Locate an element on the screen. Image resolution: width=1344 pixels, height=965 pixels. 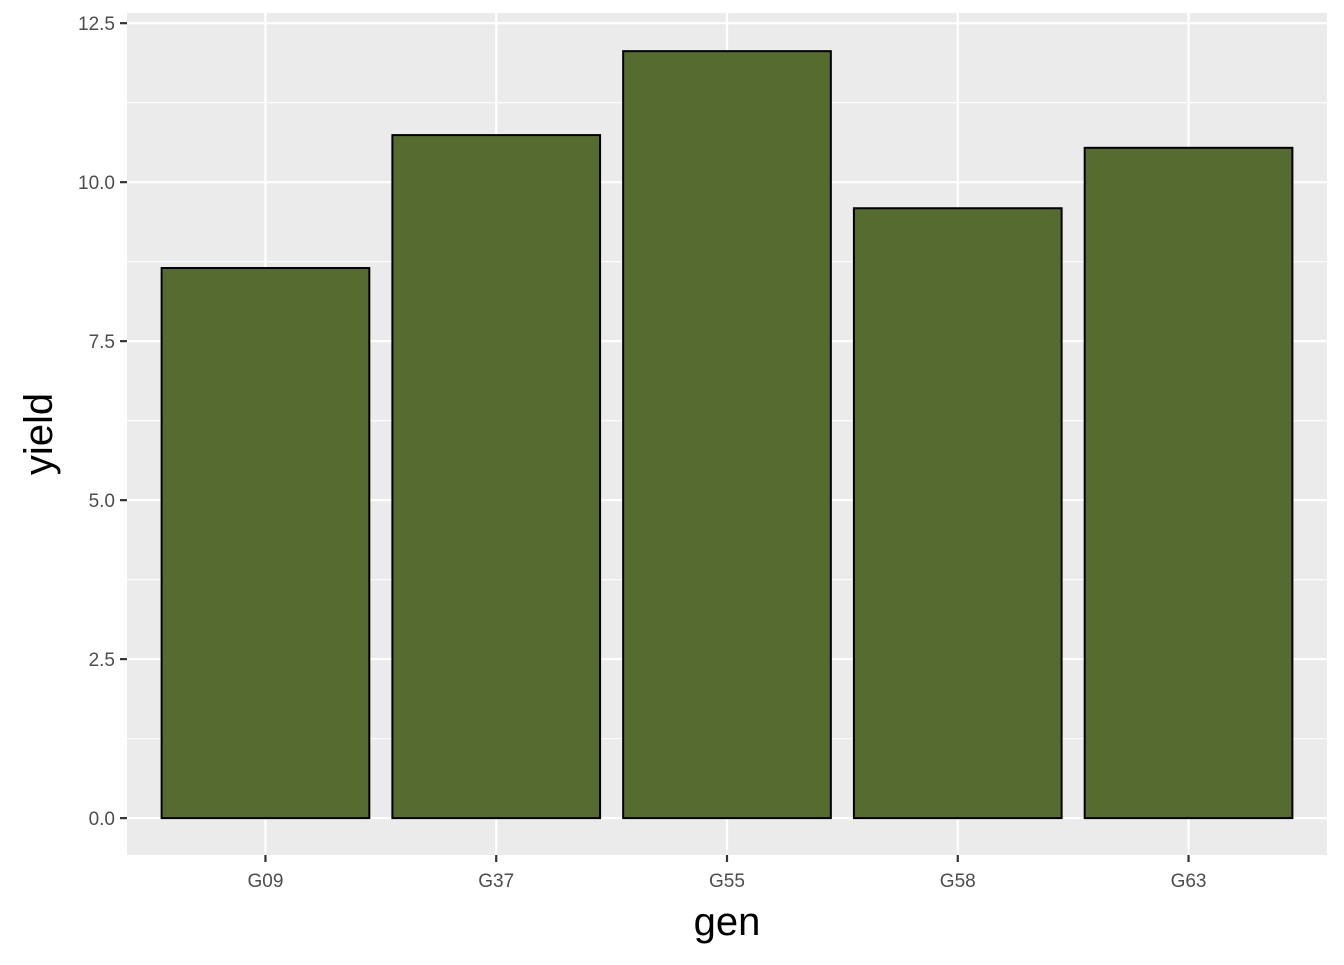
bar-g37 is located at coordinates (496, 477).